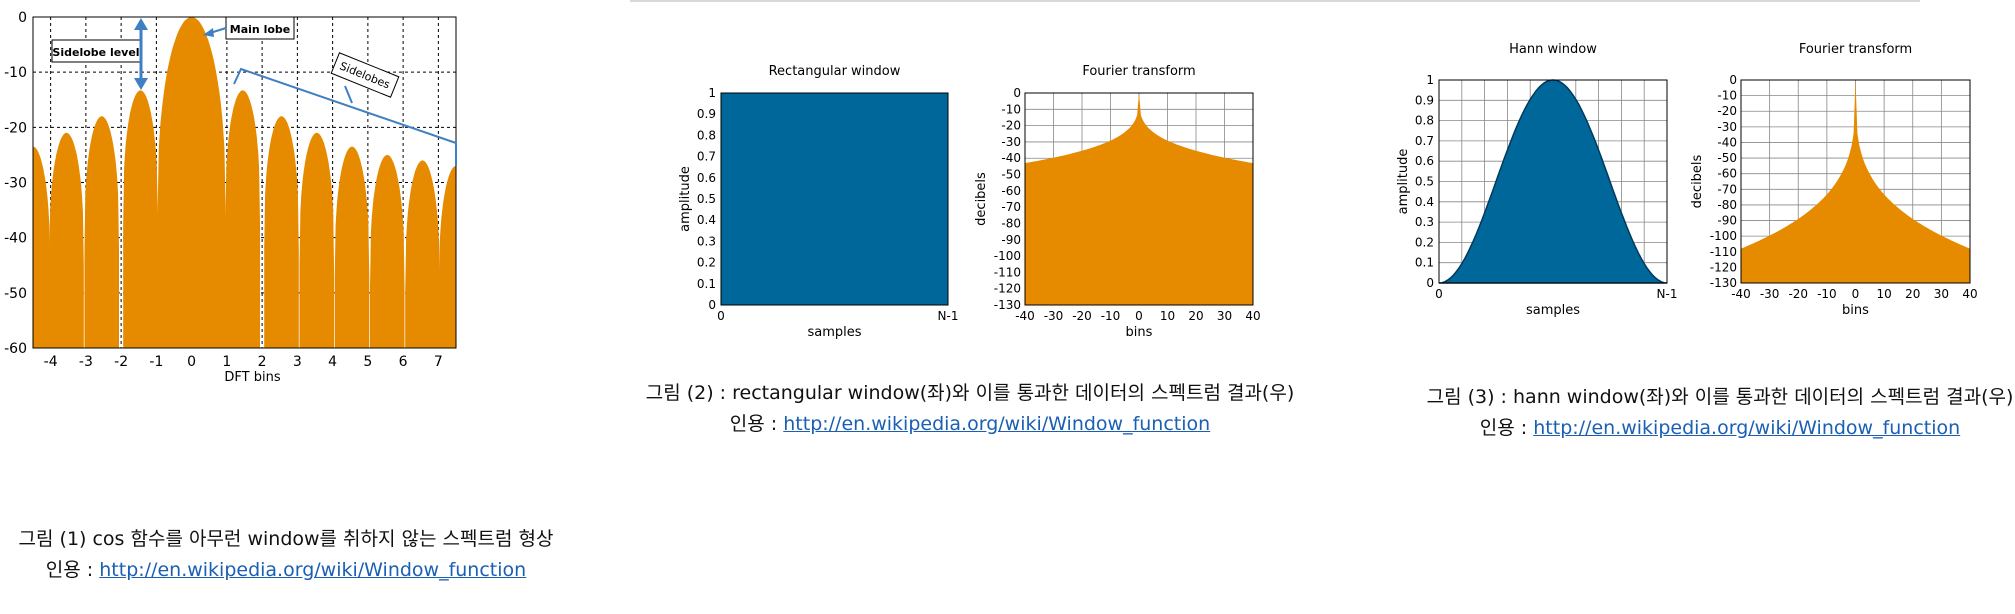  I want to click on sidelobes-box-group: Sidelobes, so click(365, 75).